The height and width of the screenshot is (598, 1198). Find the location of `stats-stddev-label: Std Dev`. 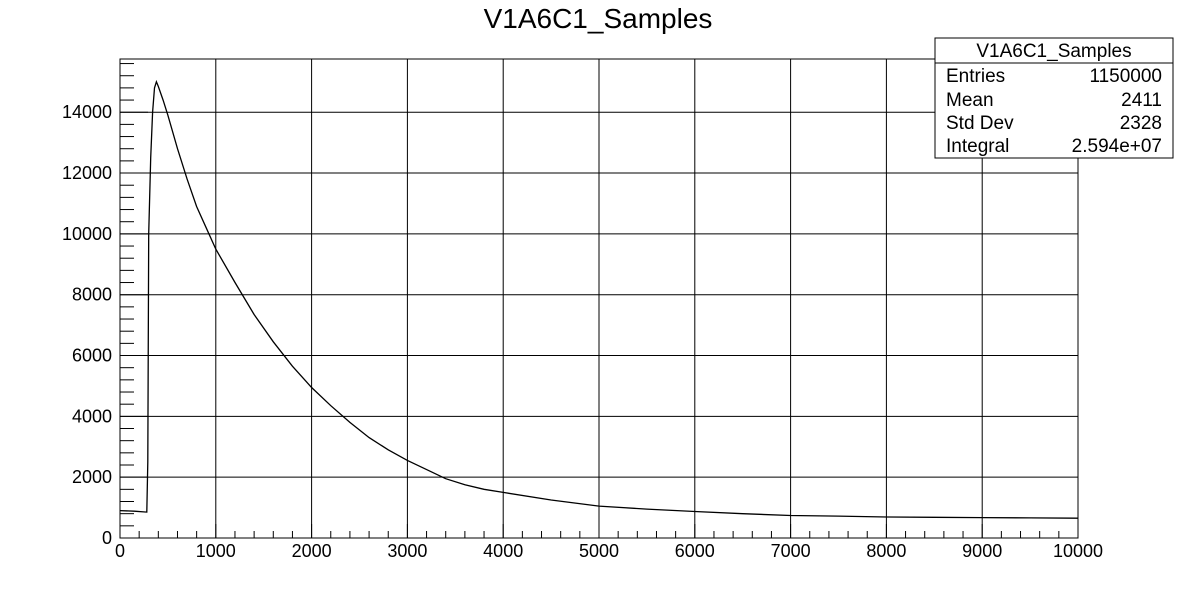

stats-stddev-label: Std Dev is located at coordinates (980, 123).